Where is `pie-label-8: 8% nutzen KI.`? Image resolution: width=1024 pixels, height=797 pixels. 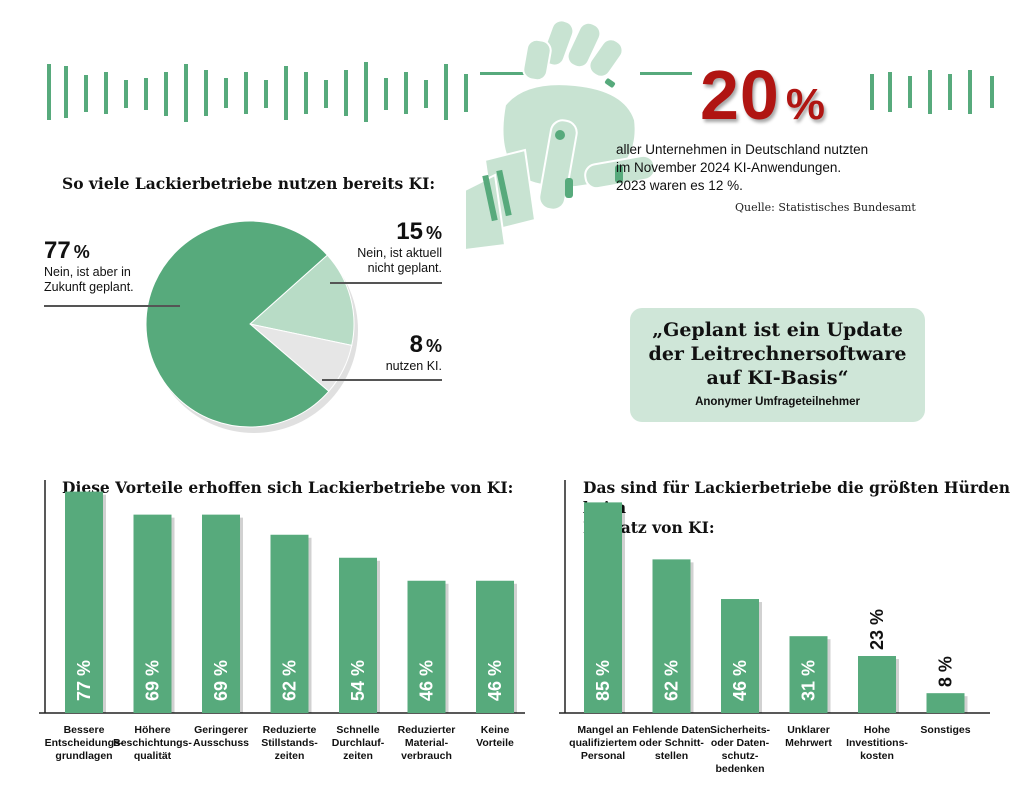 pie-label-8: 8% nutzen KI. is located at coordinates (391, 352).